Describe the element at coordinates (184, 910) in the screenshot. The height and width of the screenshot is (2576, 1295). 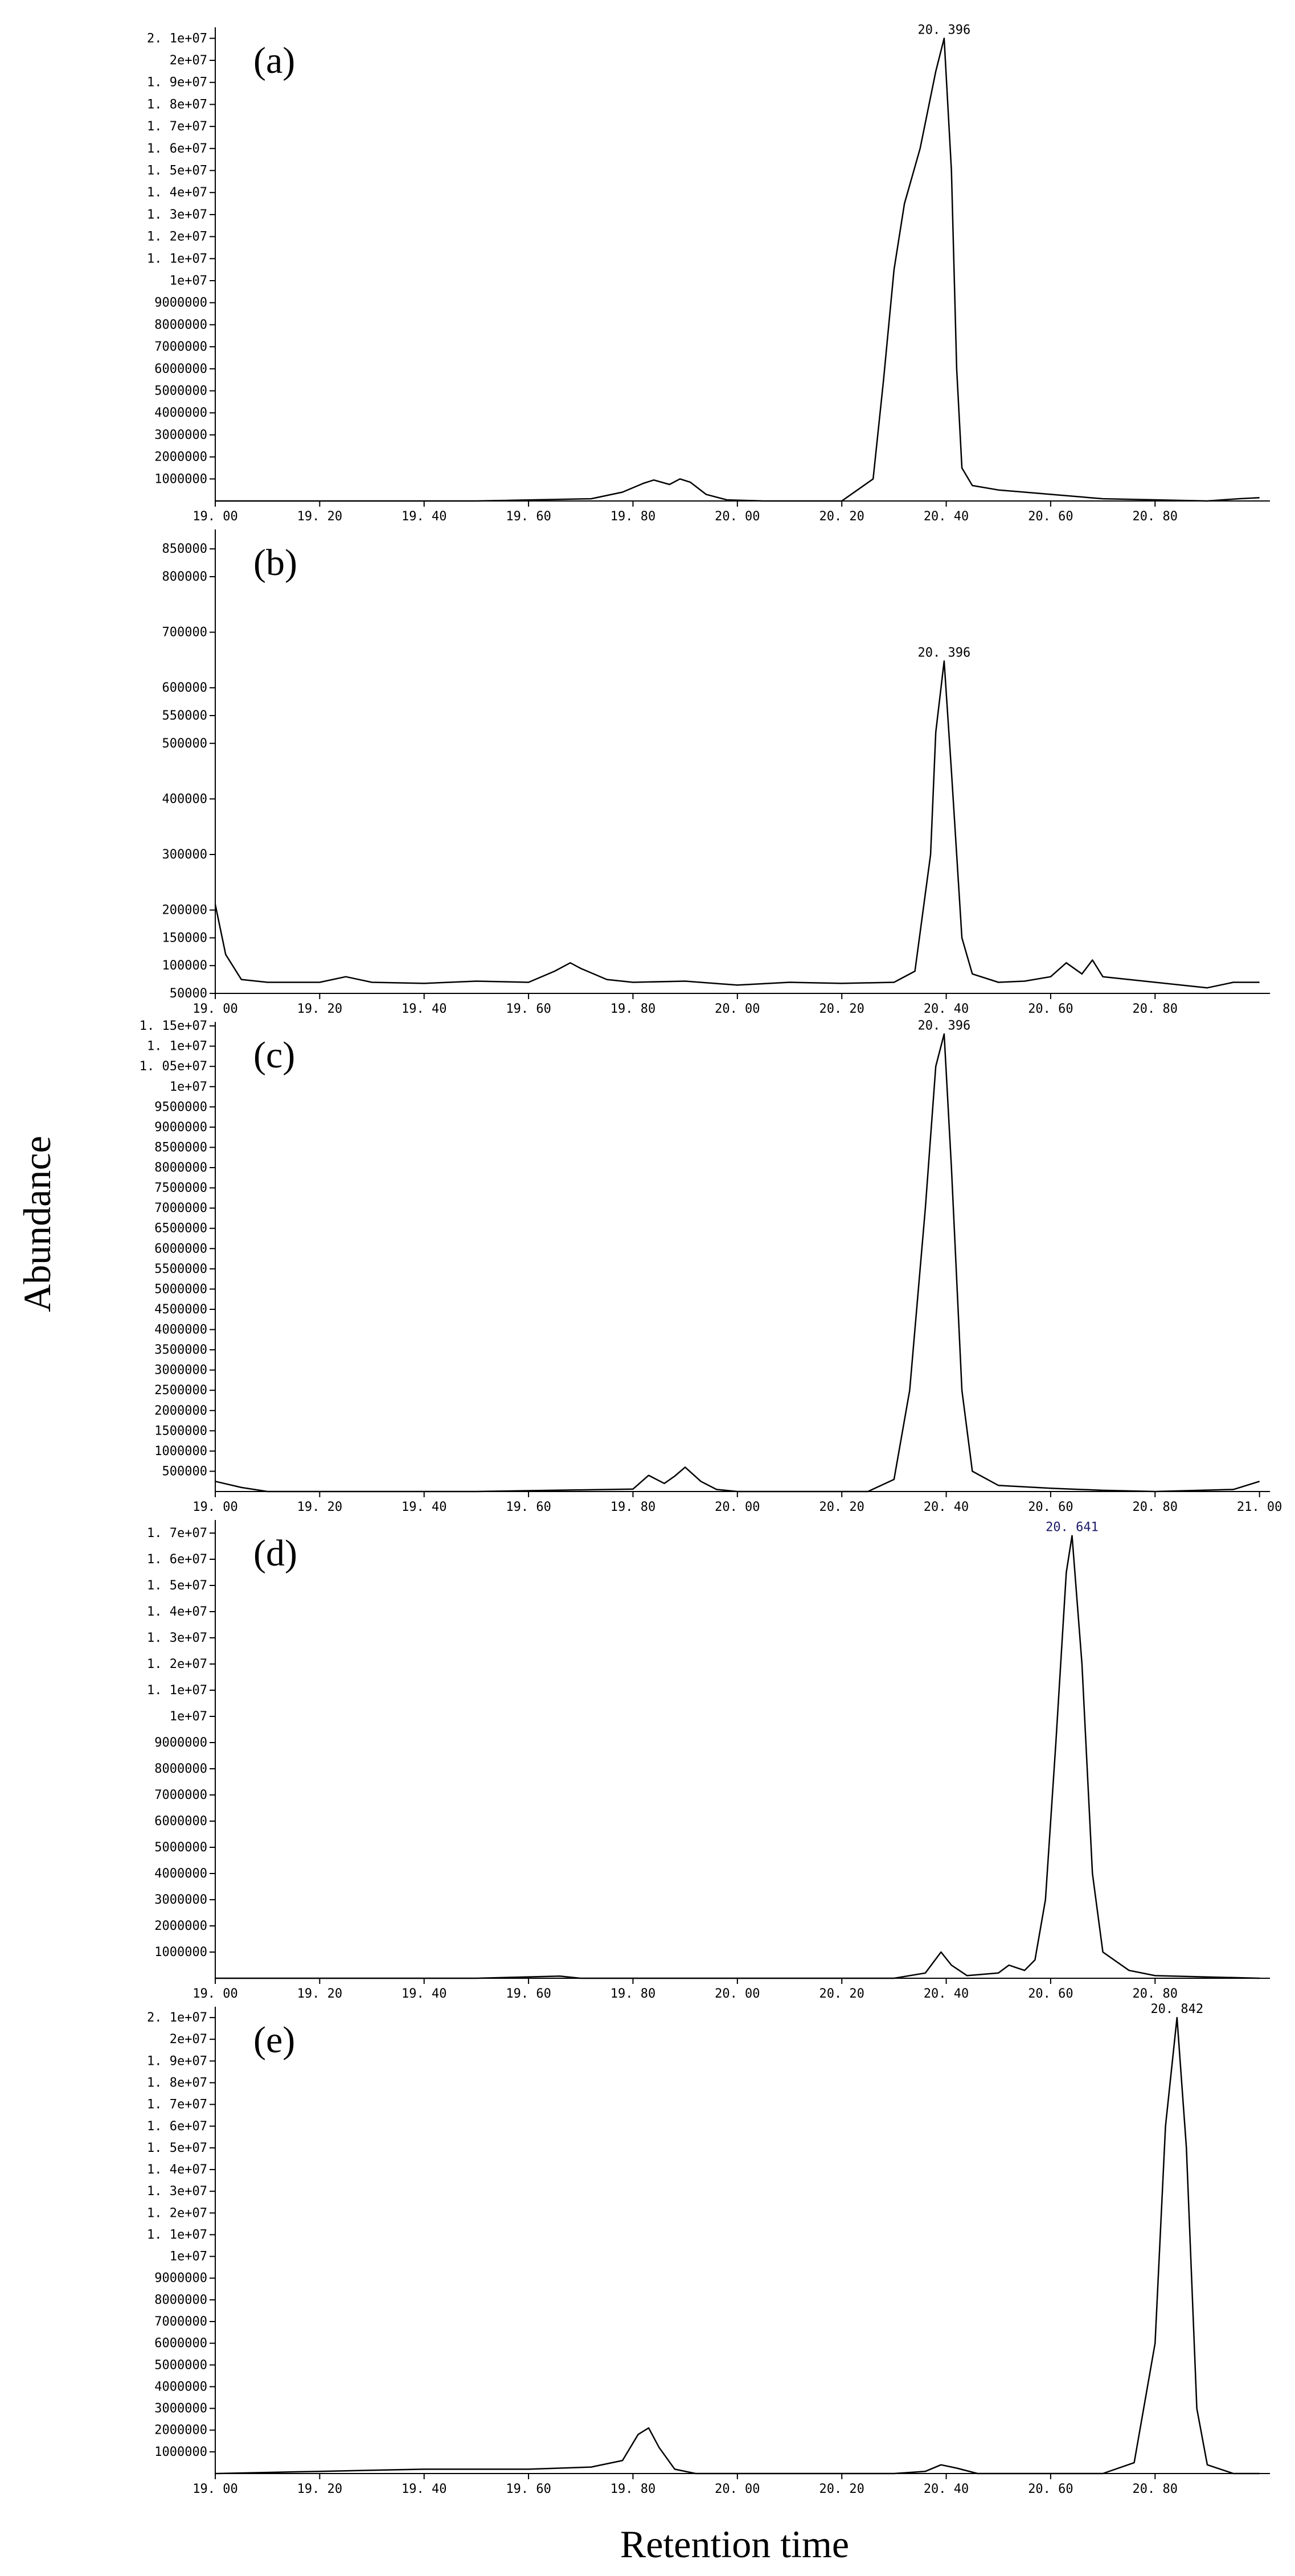
I see `y-tick-label: 200000` at that location.